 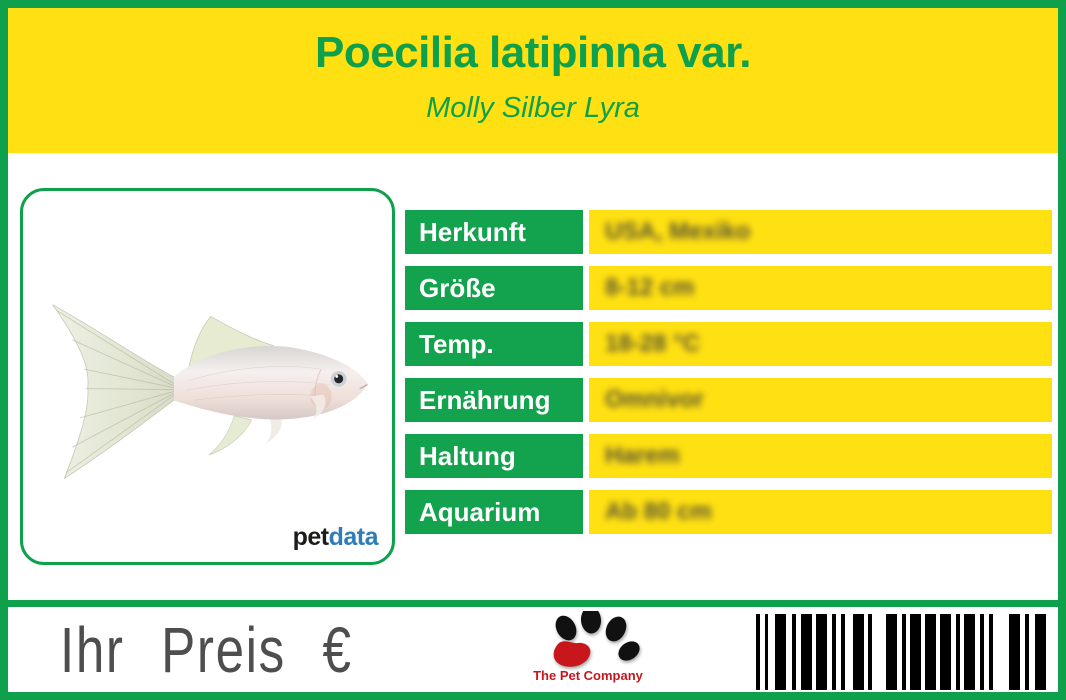 I want to click on species-title: Poecilia latipinna var., so click(x=533, y=52).